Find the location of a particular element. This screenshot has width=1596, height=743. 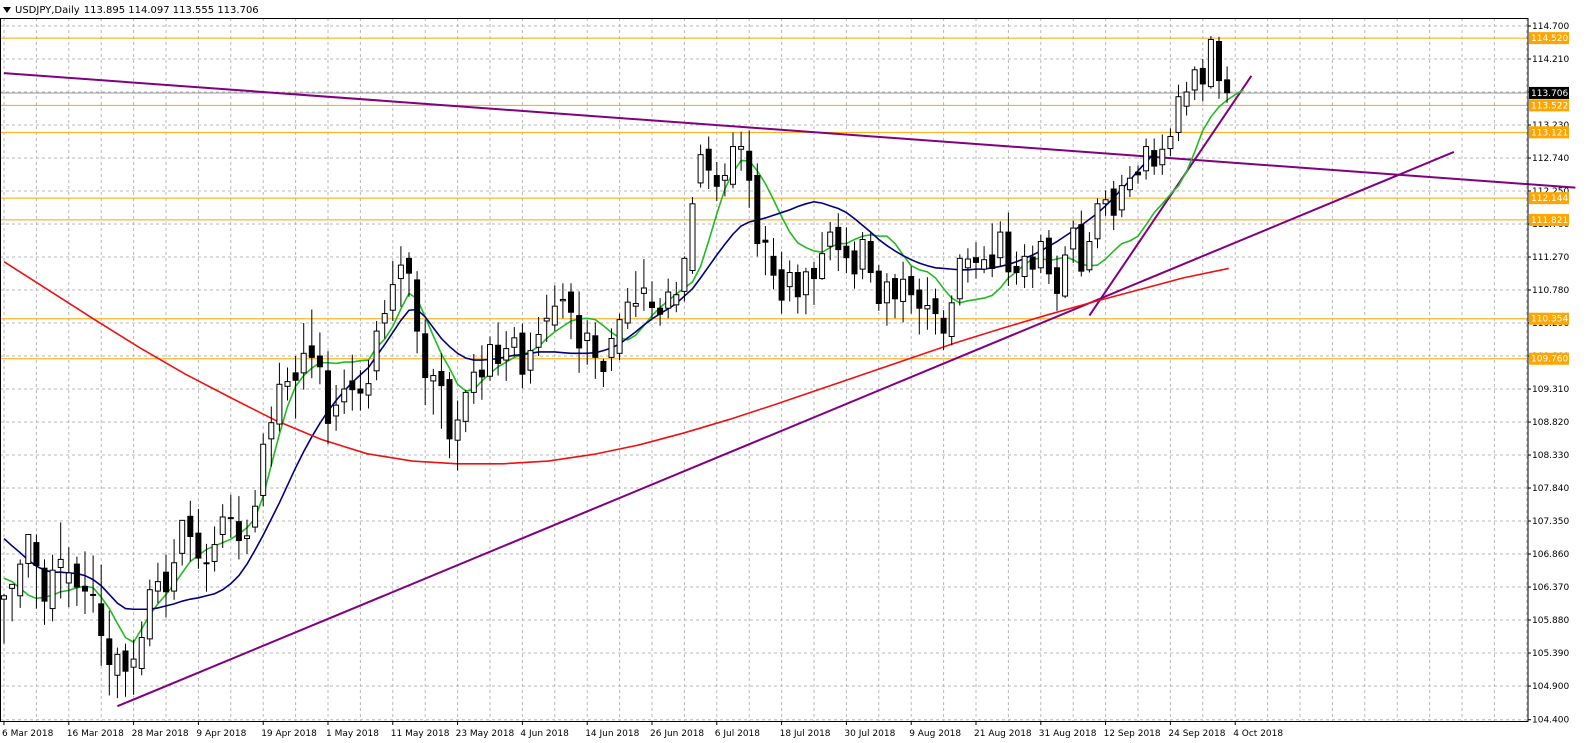

y-tick-label: 112.740 is located at coordinates (1550, 159).